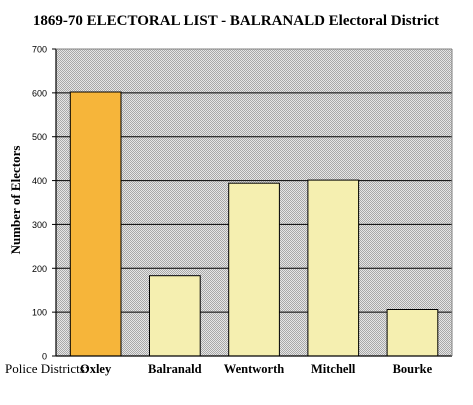  What do you see at coordinates (412, 333) in the screenshot?
I see `bar-bourke` at bounding box center [412, 333].